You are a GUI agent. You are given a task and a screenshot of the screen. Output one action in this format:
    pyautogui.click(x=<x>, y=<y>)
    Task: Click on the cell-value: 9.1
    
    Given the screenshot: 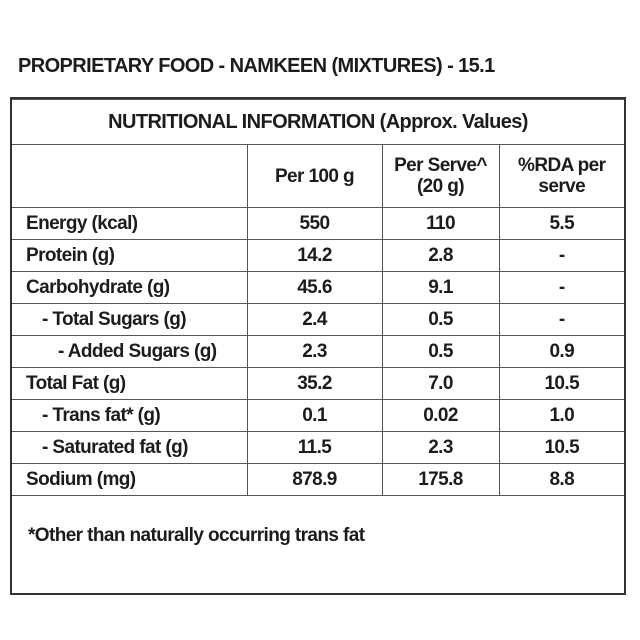 What is the action you would take?
    pyautogui.click(x=440, y=287)
    